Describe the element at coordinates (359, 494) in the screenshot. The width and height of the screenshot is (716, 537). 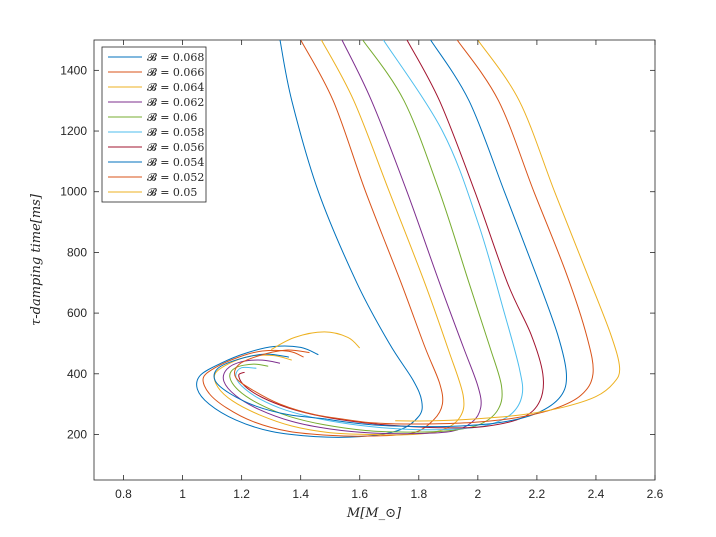
I see `x-tick-label: 1.6` at that location.